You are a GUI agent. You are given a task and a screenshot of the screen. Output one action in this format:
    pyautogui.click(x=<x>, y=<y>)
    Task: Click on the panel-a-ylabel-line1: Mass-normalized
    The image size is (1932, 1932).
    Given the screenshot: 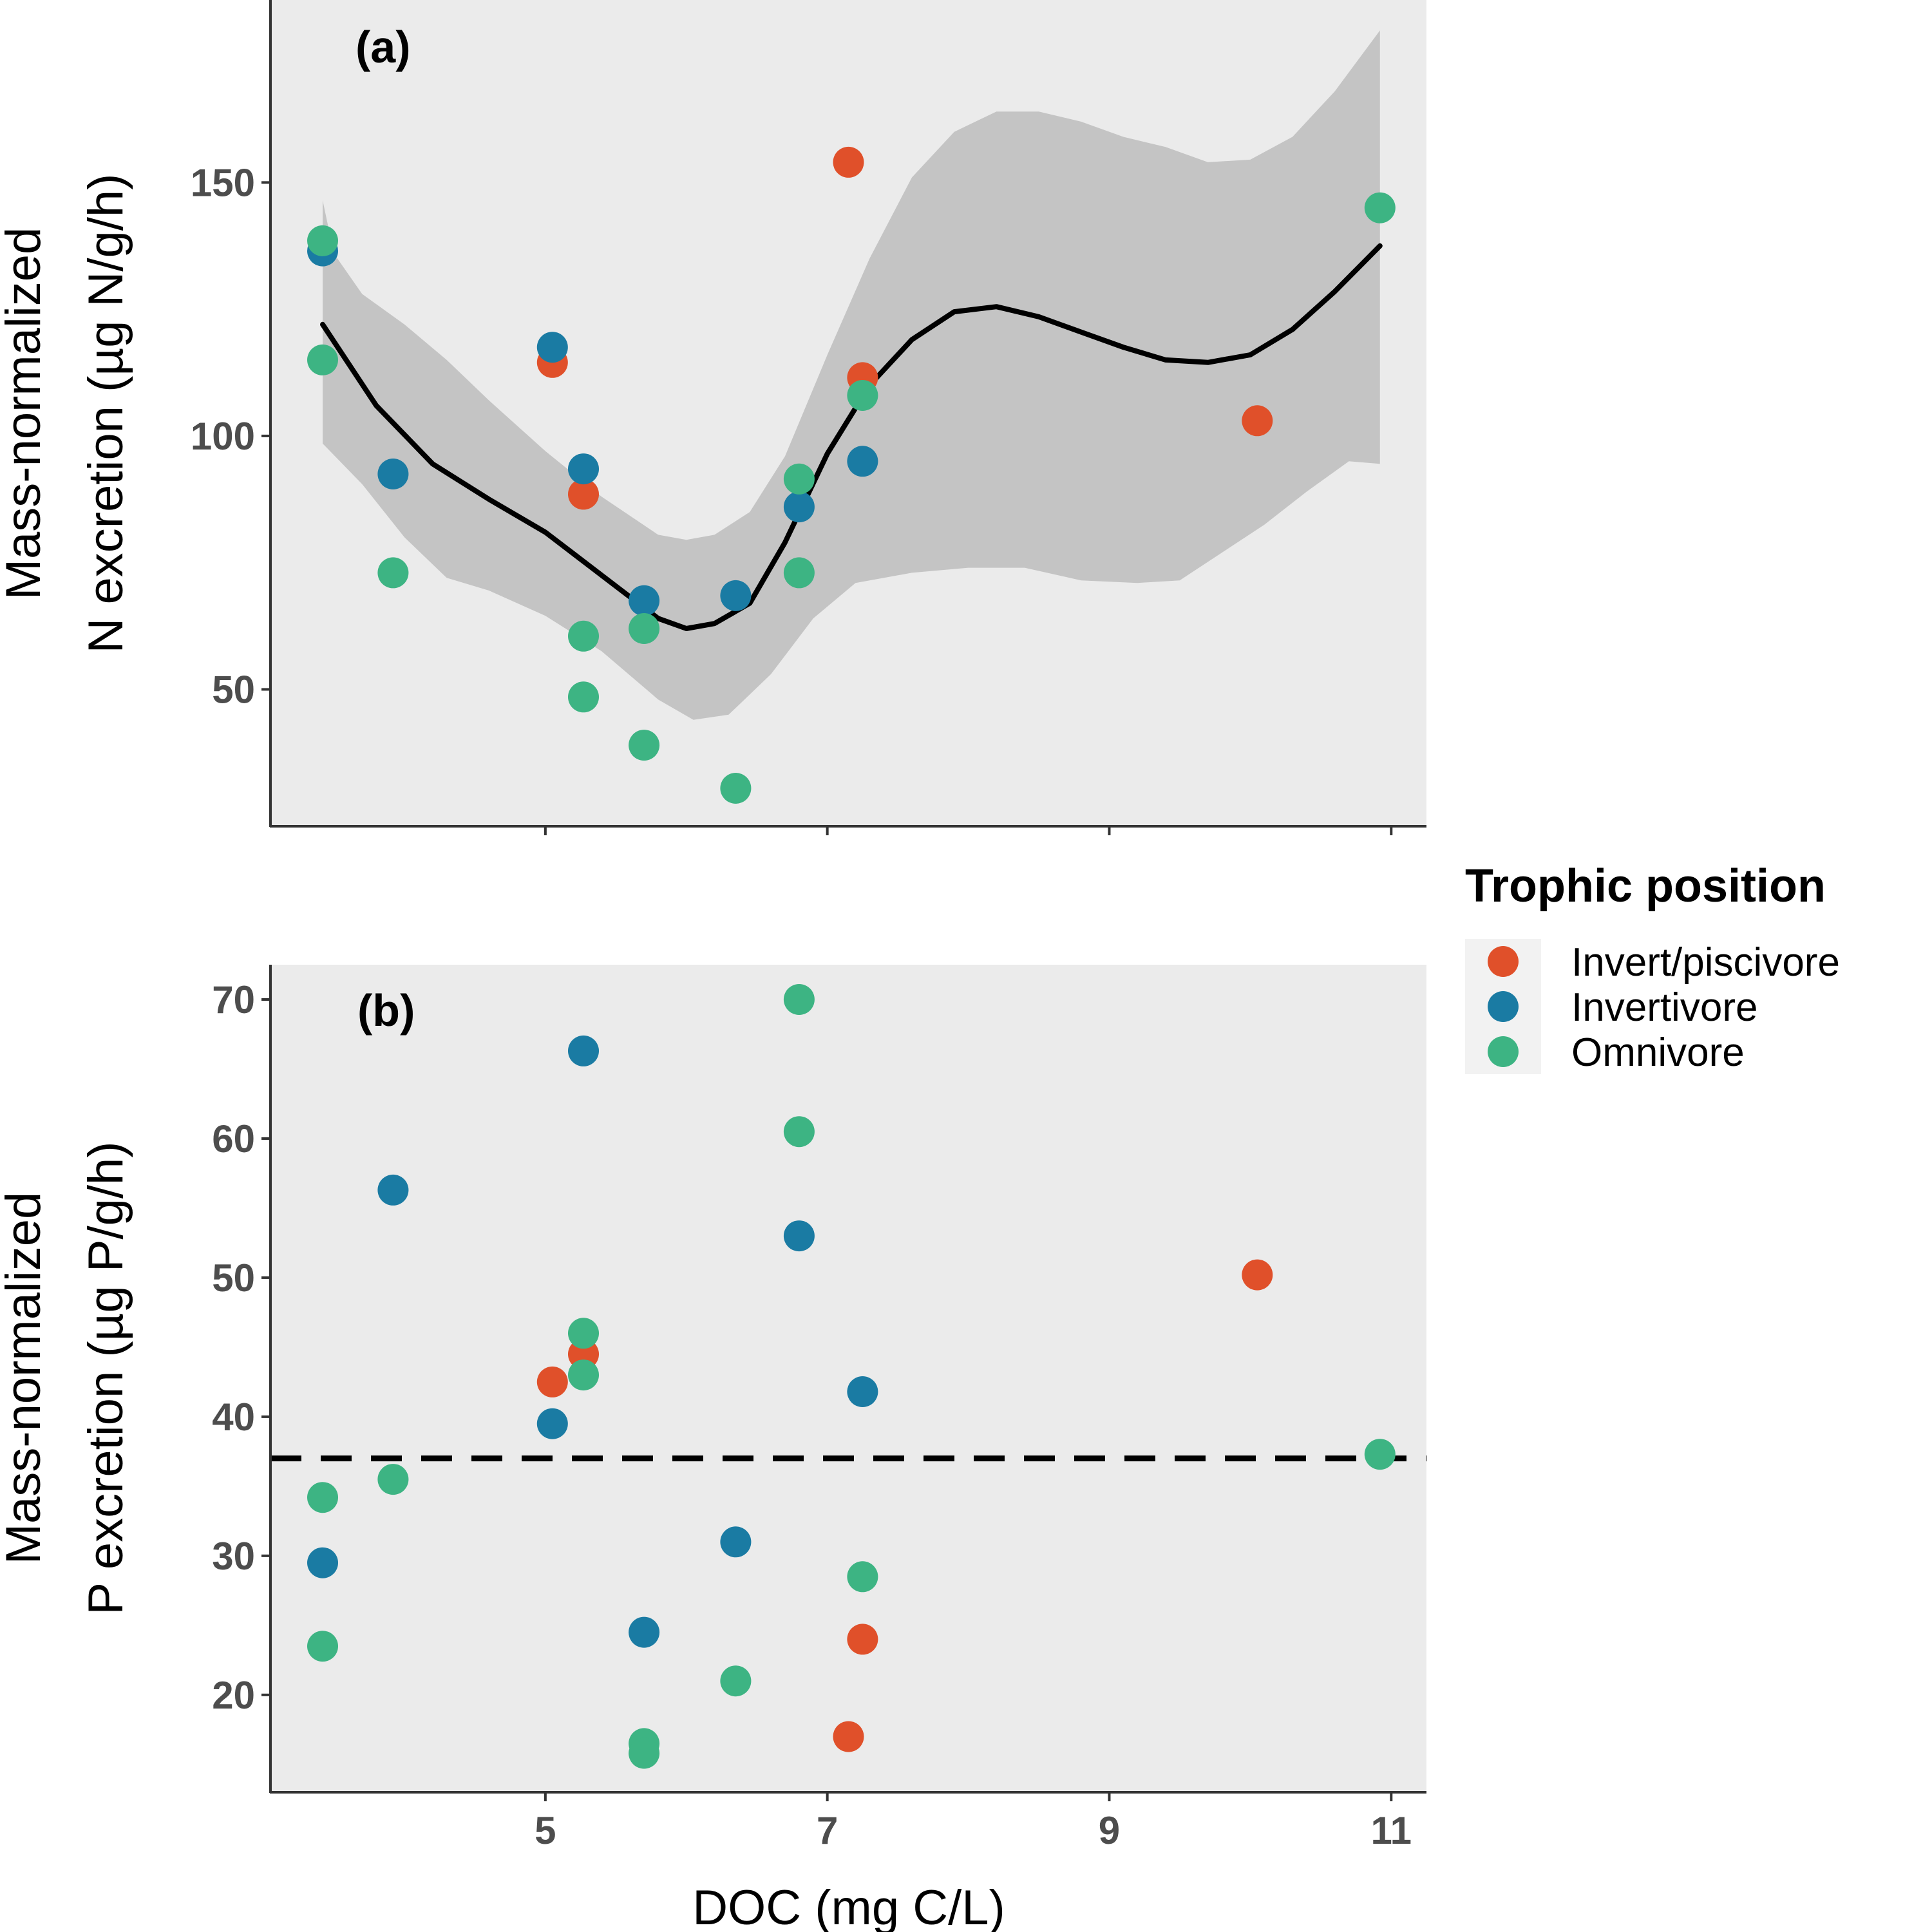 What is the action you would take?
    pyautogui.click(x=26, y=414)
    